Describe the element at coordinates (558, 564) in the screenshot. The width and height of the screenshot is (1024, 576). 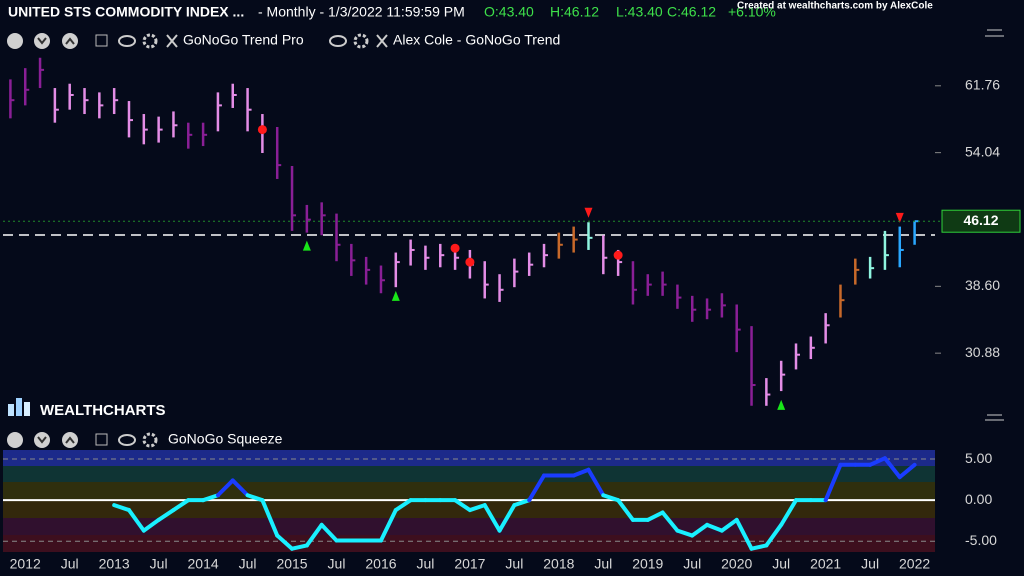
I see `x-tick-label: 2018` at that location.